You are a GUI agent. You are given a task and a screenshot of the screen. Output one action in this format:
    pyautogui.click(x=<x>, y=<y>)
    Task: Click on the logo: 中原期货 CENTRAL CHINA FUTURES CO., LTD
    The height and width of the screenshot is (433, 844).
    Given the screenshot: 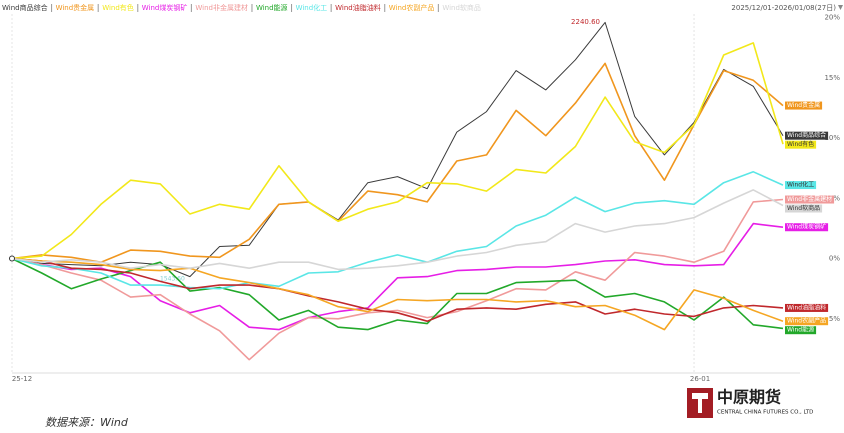 What is the action you would take?
    pyautogui.click(x=750, y=403)
    